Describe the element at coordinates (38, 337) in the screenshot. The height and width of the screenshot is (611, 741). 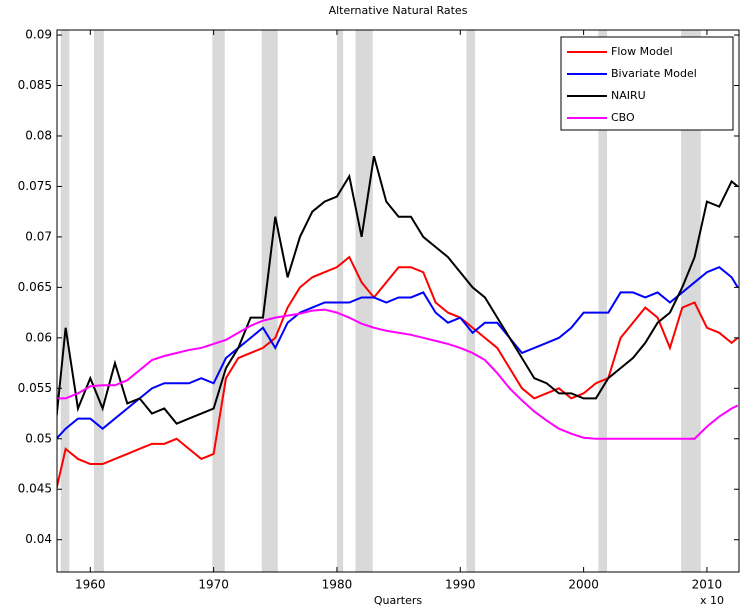
I see `y-tick-label: 0.06` at that location.